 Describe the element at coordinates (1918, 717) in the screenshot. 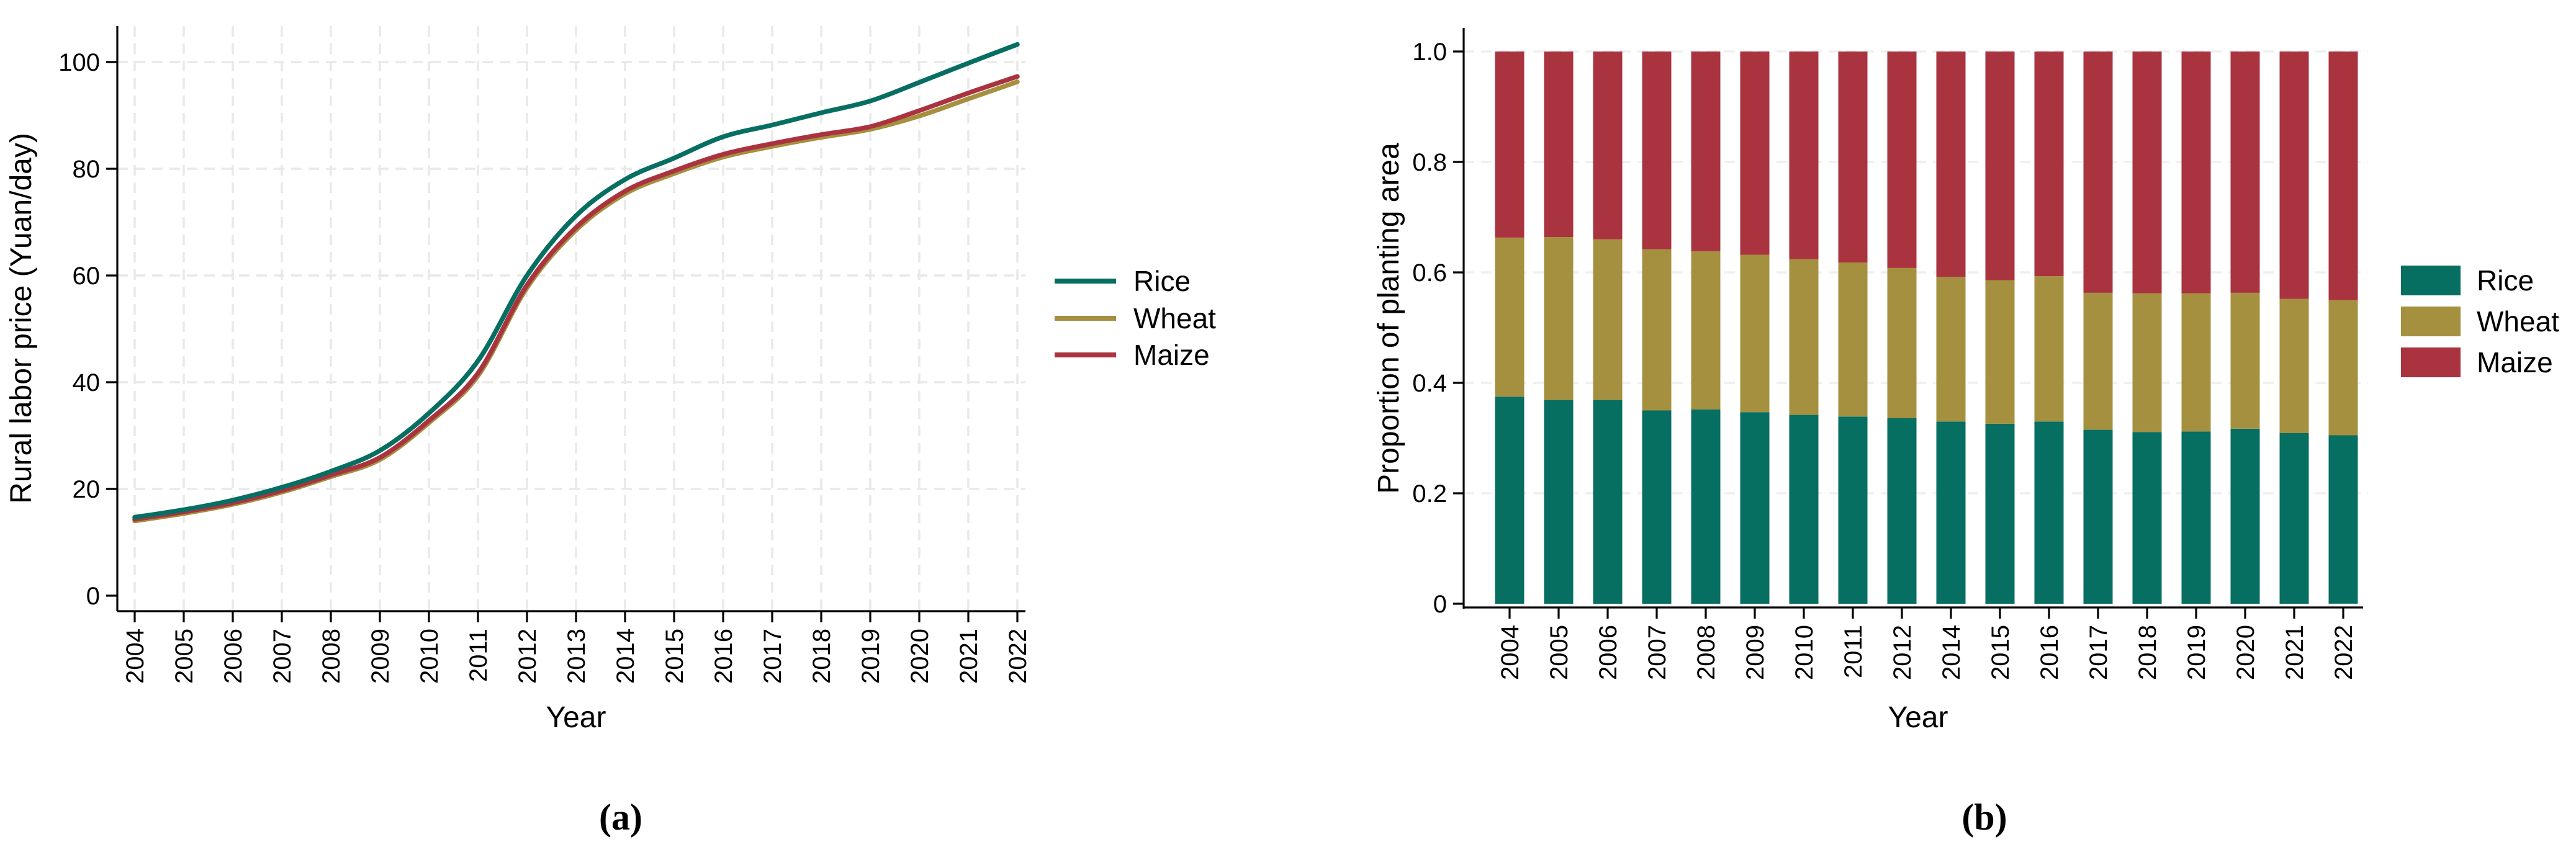

I see `panel-b-x-axis-title: Year` at that location.